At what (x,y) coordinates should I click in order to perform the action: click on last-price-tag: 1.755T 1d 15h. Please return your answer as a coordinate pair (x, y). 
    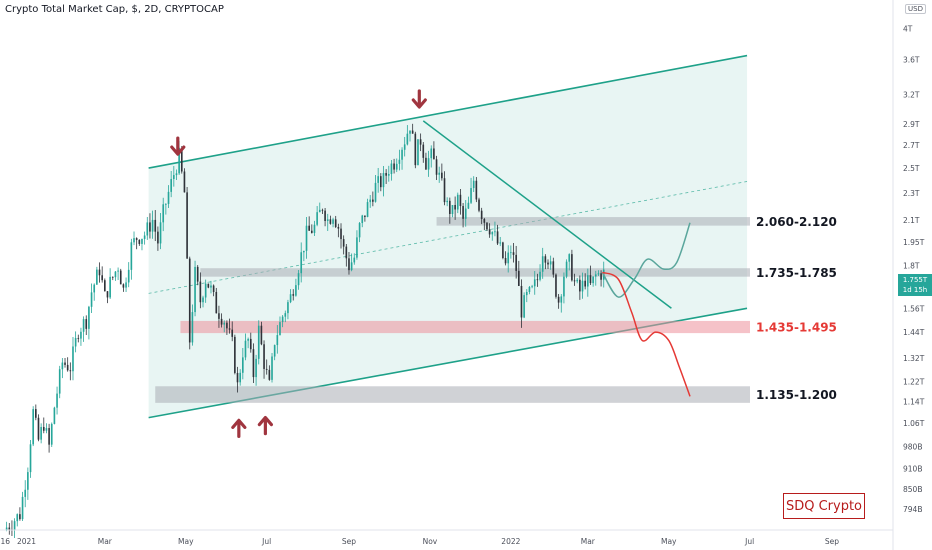
    Looking at the image, I should click on (915, 285).